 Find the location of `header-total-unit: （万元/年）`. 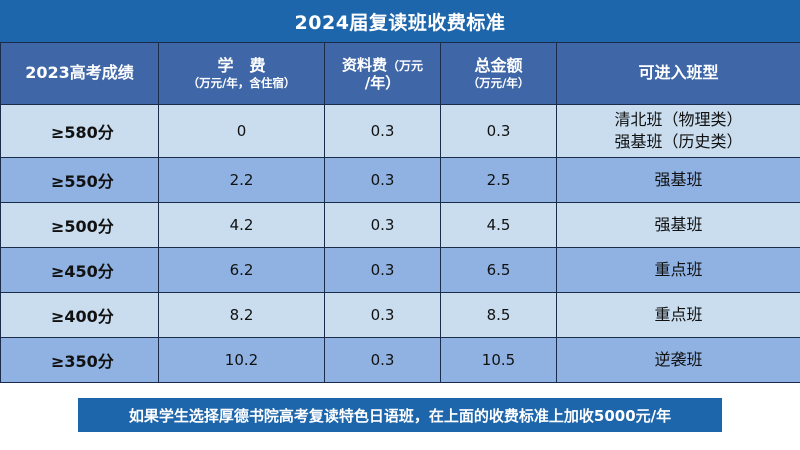

header-total-unit: （万元/年） is located at coordinates (498, 83).